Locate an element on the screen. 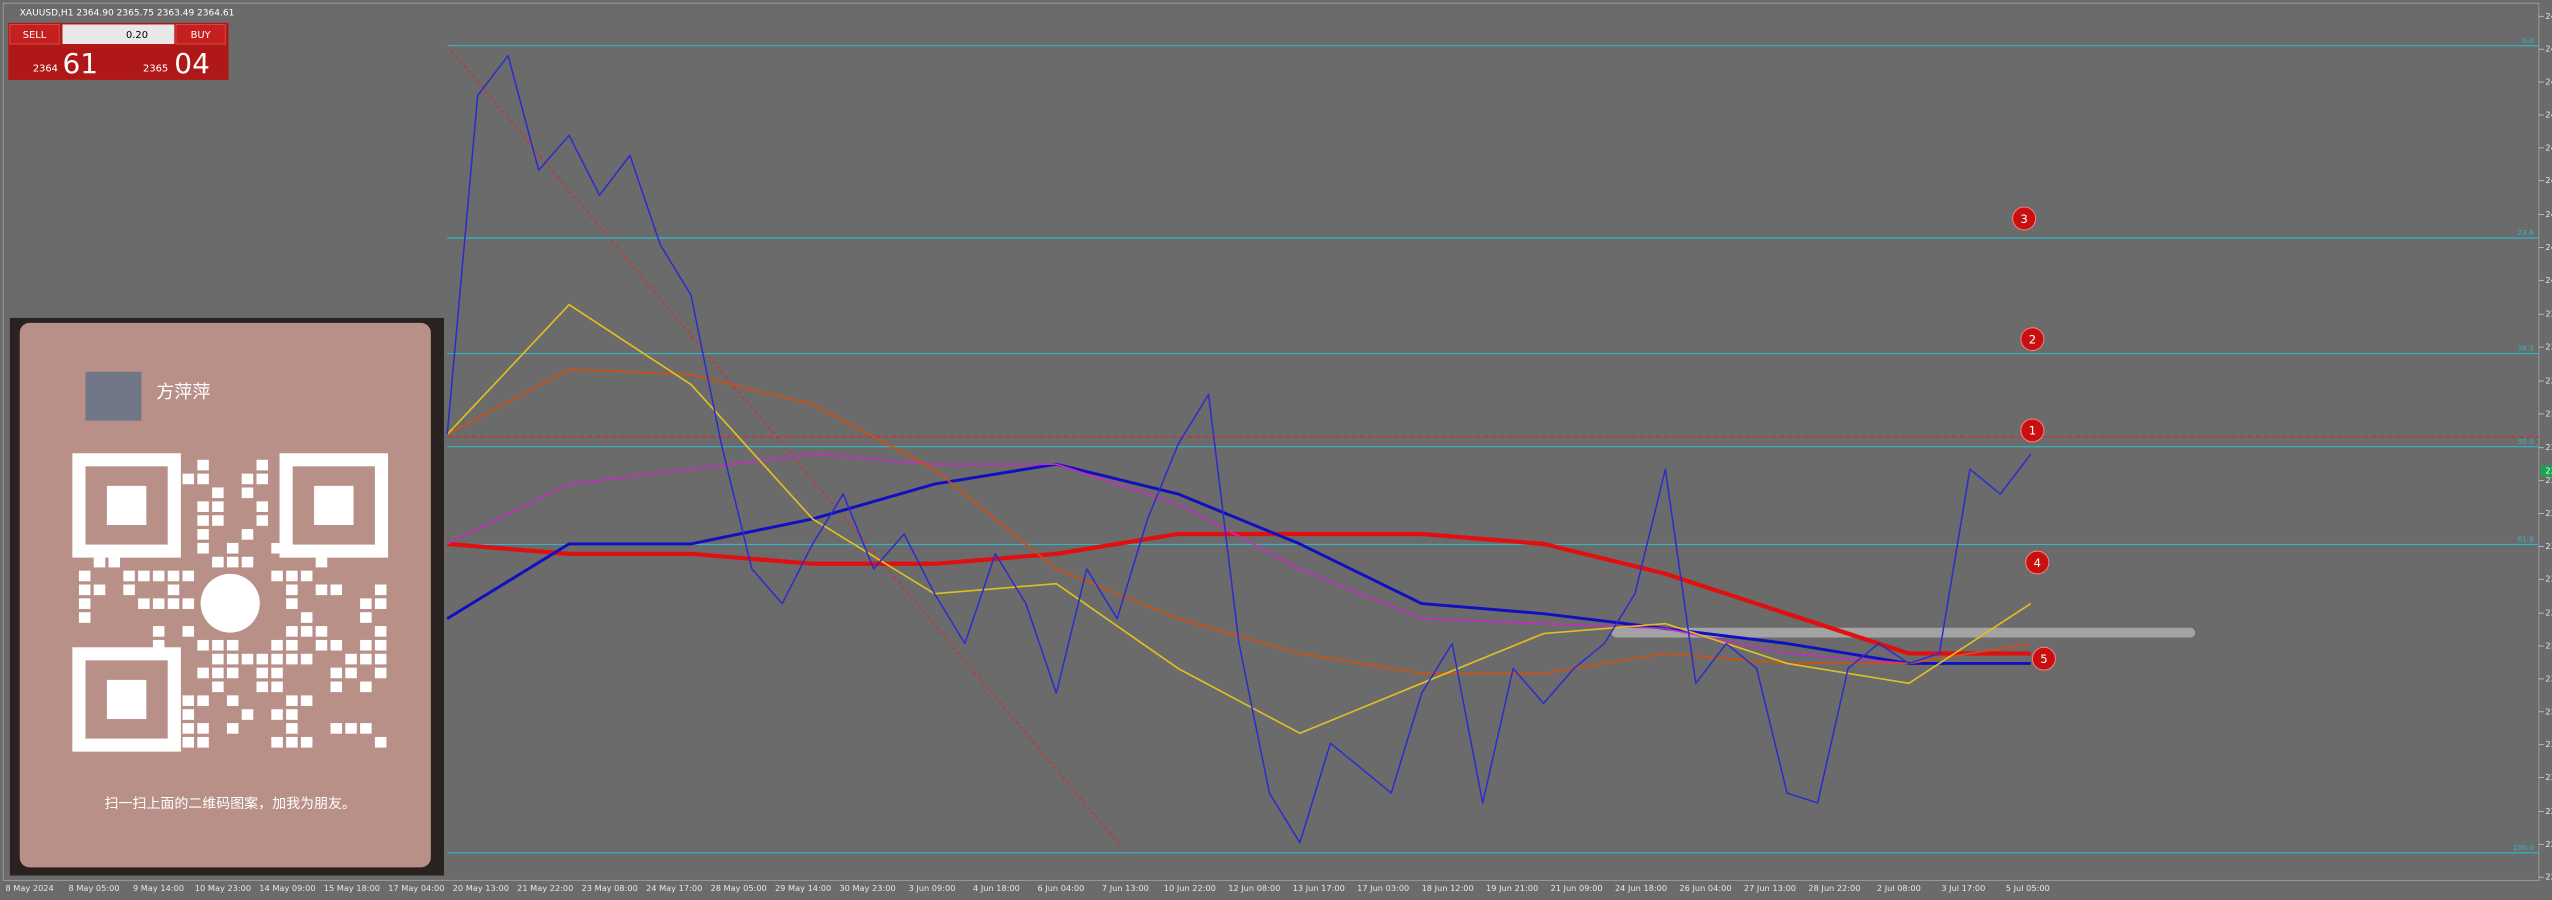 The width and height of the screenshot is (2552, 900). y-tick-label: 2362.70 is located at coordinates (2548, 480).